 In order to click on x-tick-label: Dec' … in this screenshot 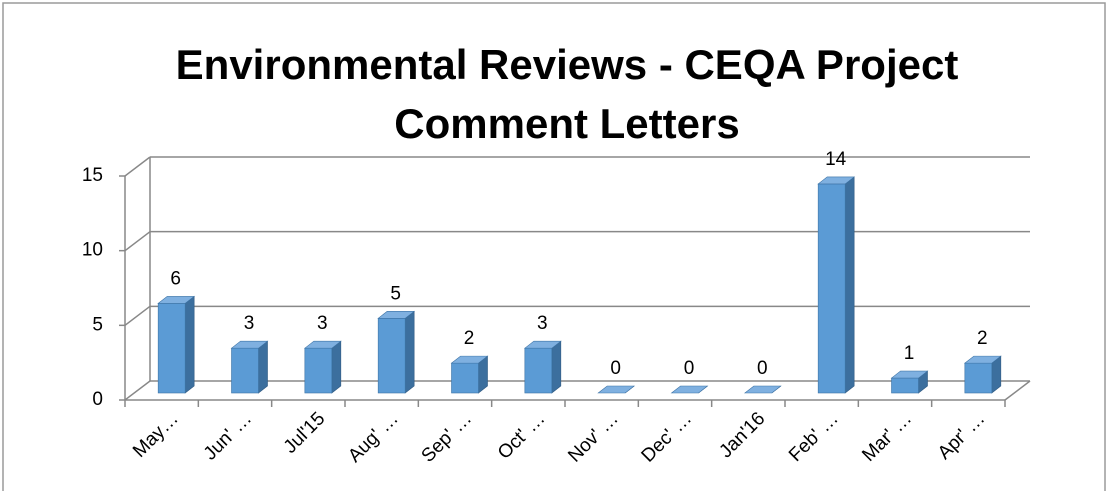, I will do `click(667, 437)`.